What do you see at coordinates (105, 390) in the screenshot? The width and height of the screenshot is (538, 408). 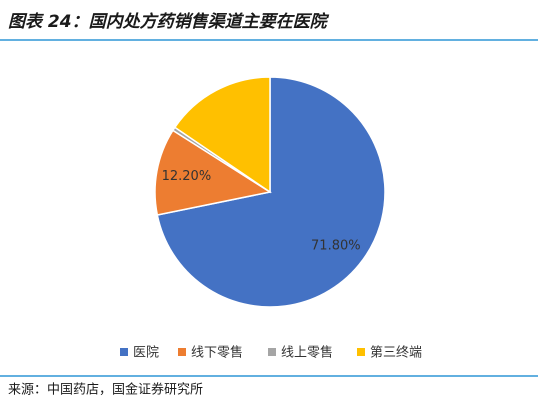 I see `source: 来源：中国药店，国金证券研究所` at bounding box center [105, 390].